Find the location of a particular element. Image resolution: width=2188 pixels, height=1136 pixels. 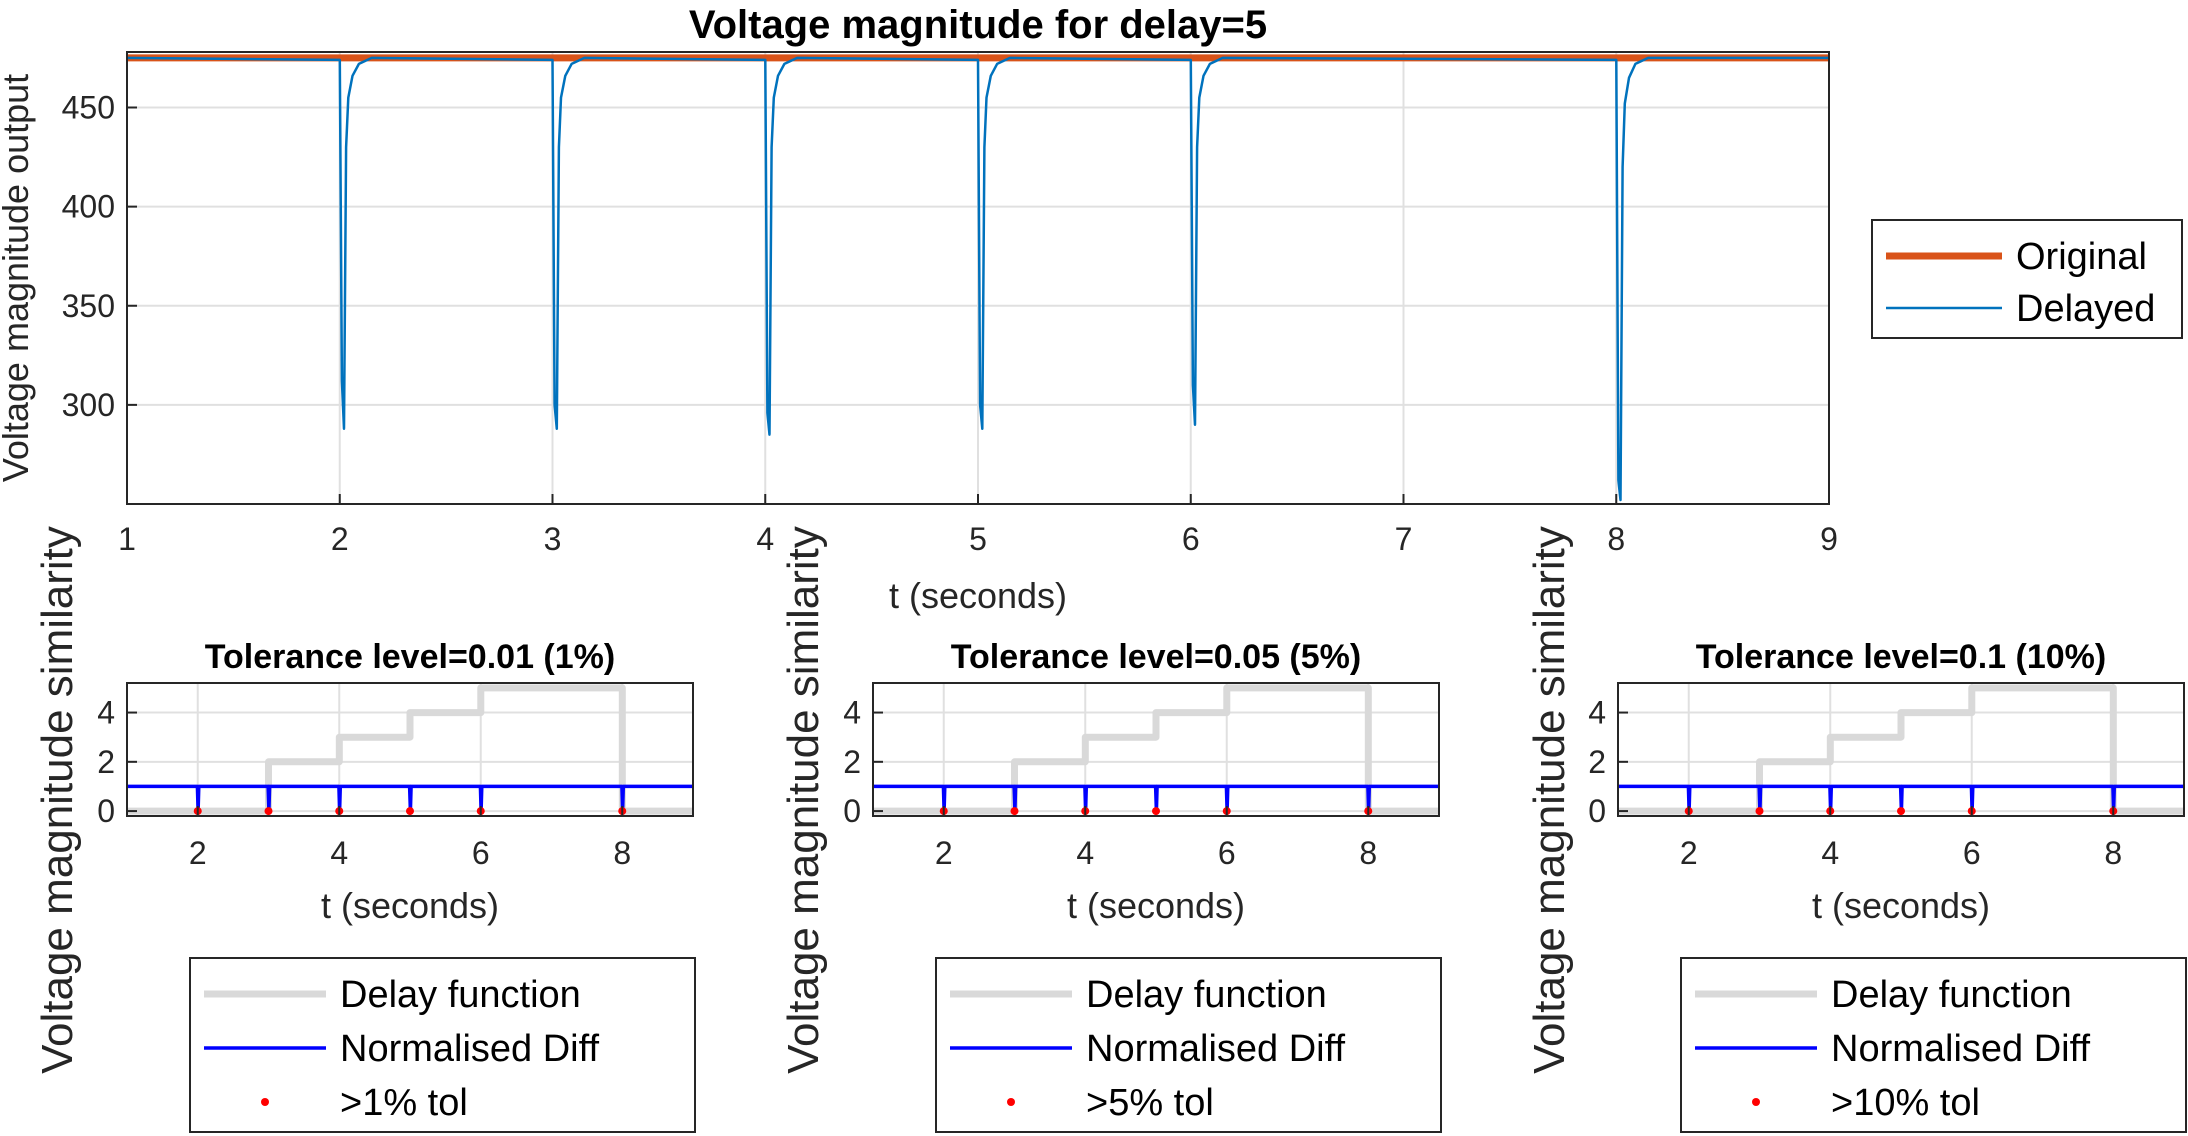

x-tick-label: 5 is located at coordinates (978, 539).